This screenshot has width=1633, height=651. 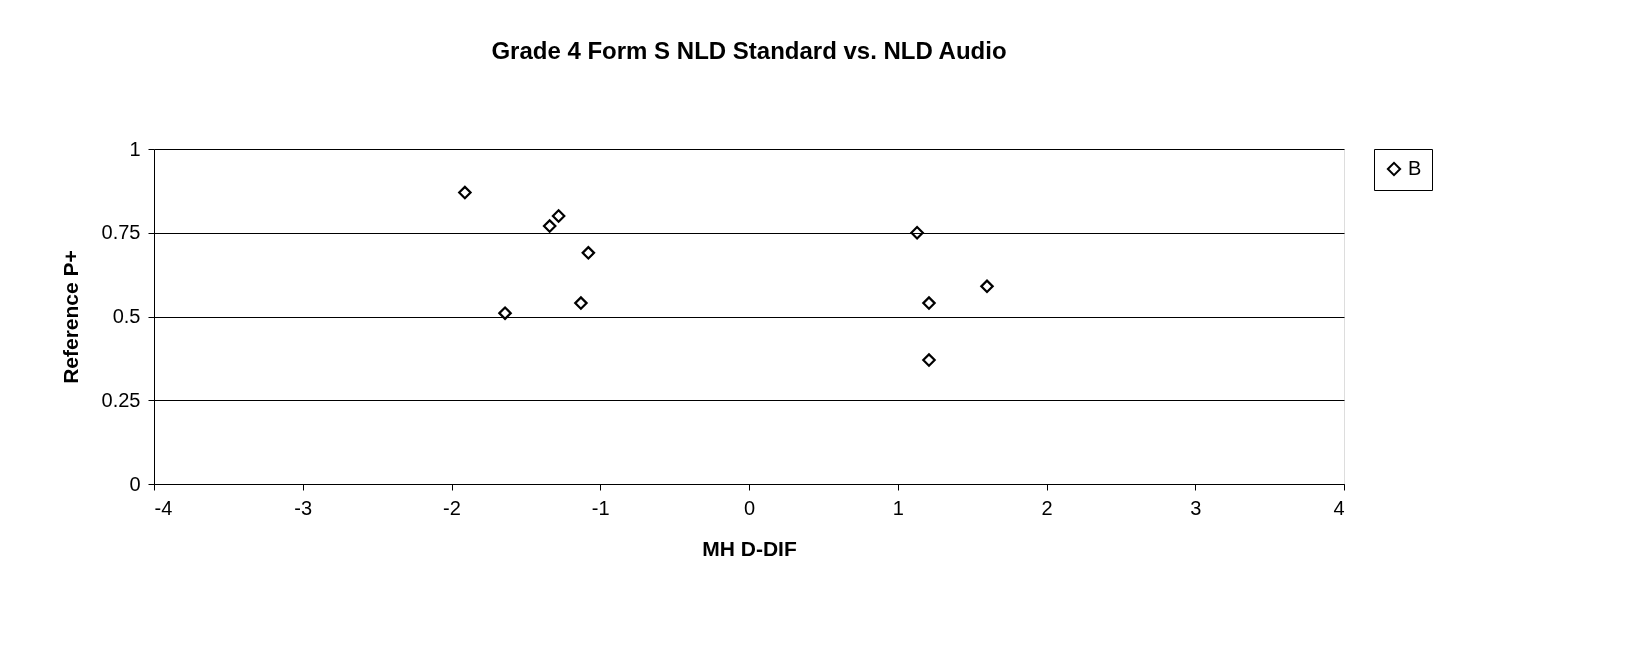 I want to click on x-tick-label: 4, so click(x=1339, y=507).